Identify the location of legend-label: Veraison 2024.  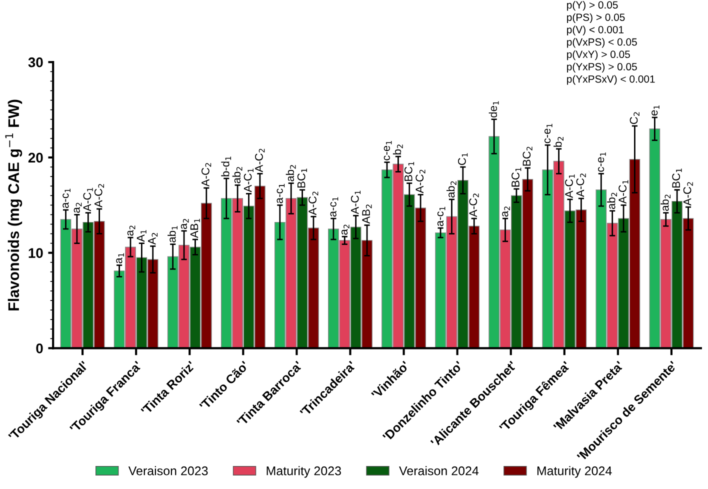
(439, 471).